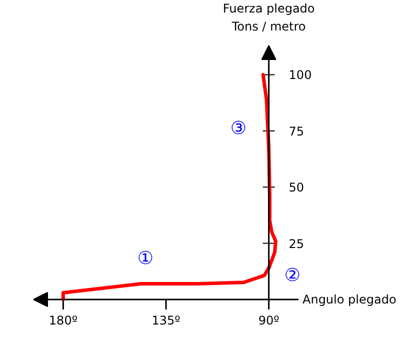  What do you see at coordinates (269, 321) in the screenshot?
I see `x-tick-label: 90º` at bounding box center [269, 321].